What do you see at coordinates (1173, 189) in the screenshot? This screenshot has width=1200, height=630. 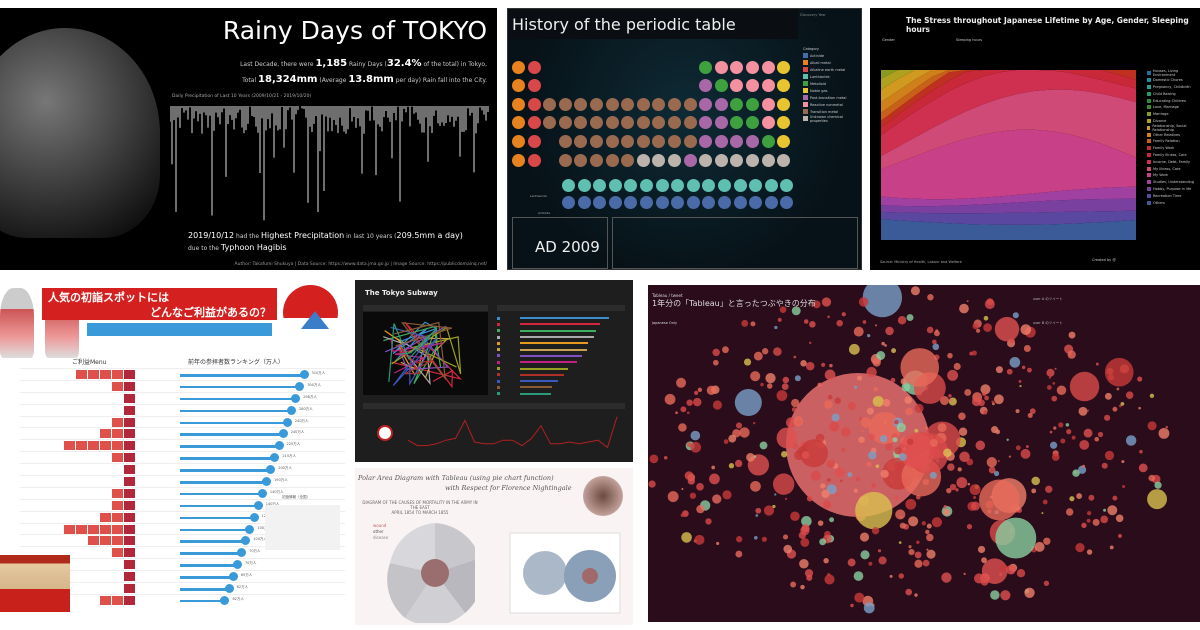 I see `legend-item: Hobby, Purpose in life` at bounding box center [1173, 189].